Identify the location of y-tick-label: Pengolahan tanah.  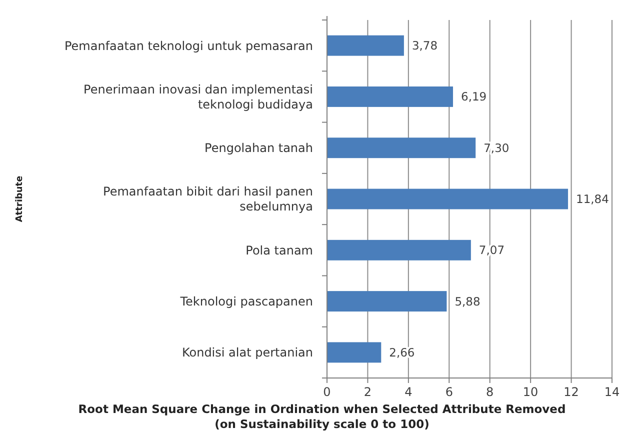
(258, 148).